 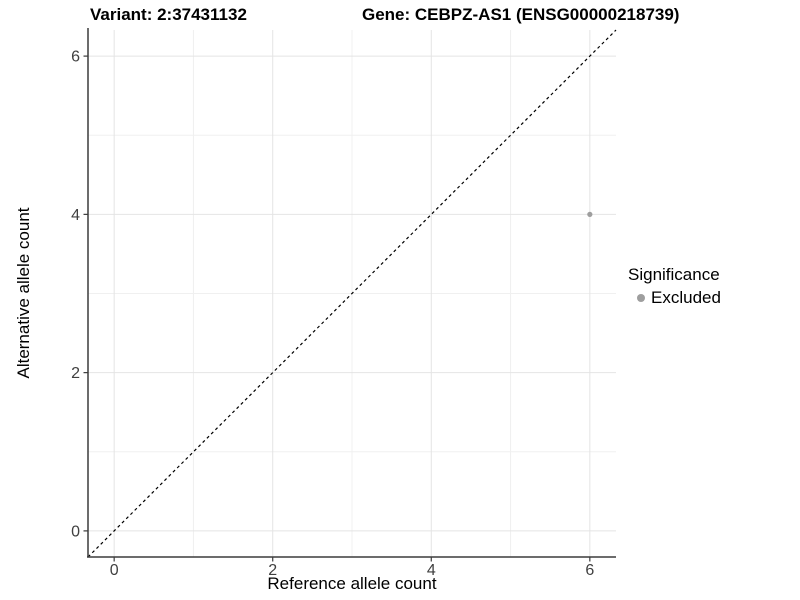 I want to click on x-tick-label: 0, so click(x=114, y=570).